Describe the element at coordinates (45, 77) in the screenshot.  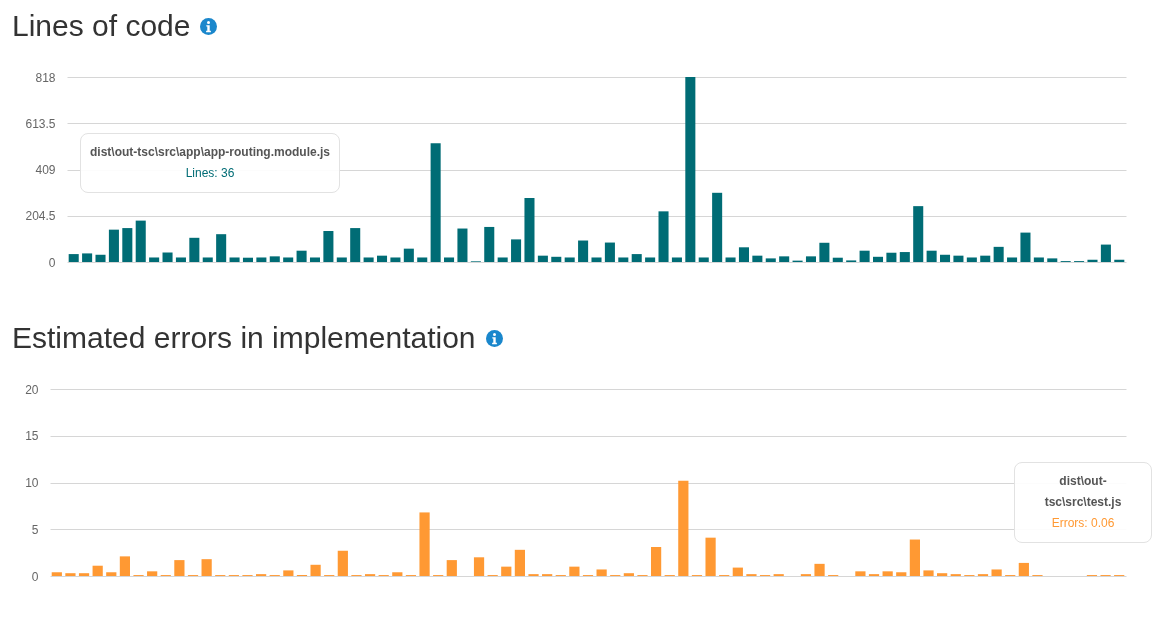
I see `y-tick-label: 818` at that location.